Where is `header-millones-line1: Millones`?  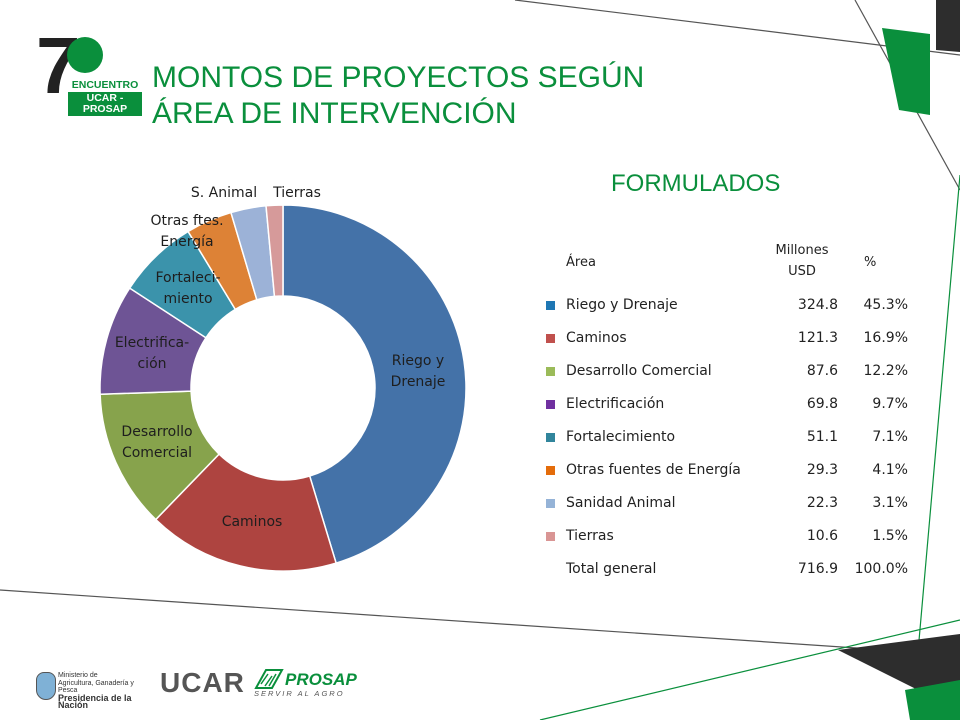
header-millones-line1: Millones is located at coordinates (802, 250).